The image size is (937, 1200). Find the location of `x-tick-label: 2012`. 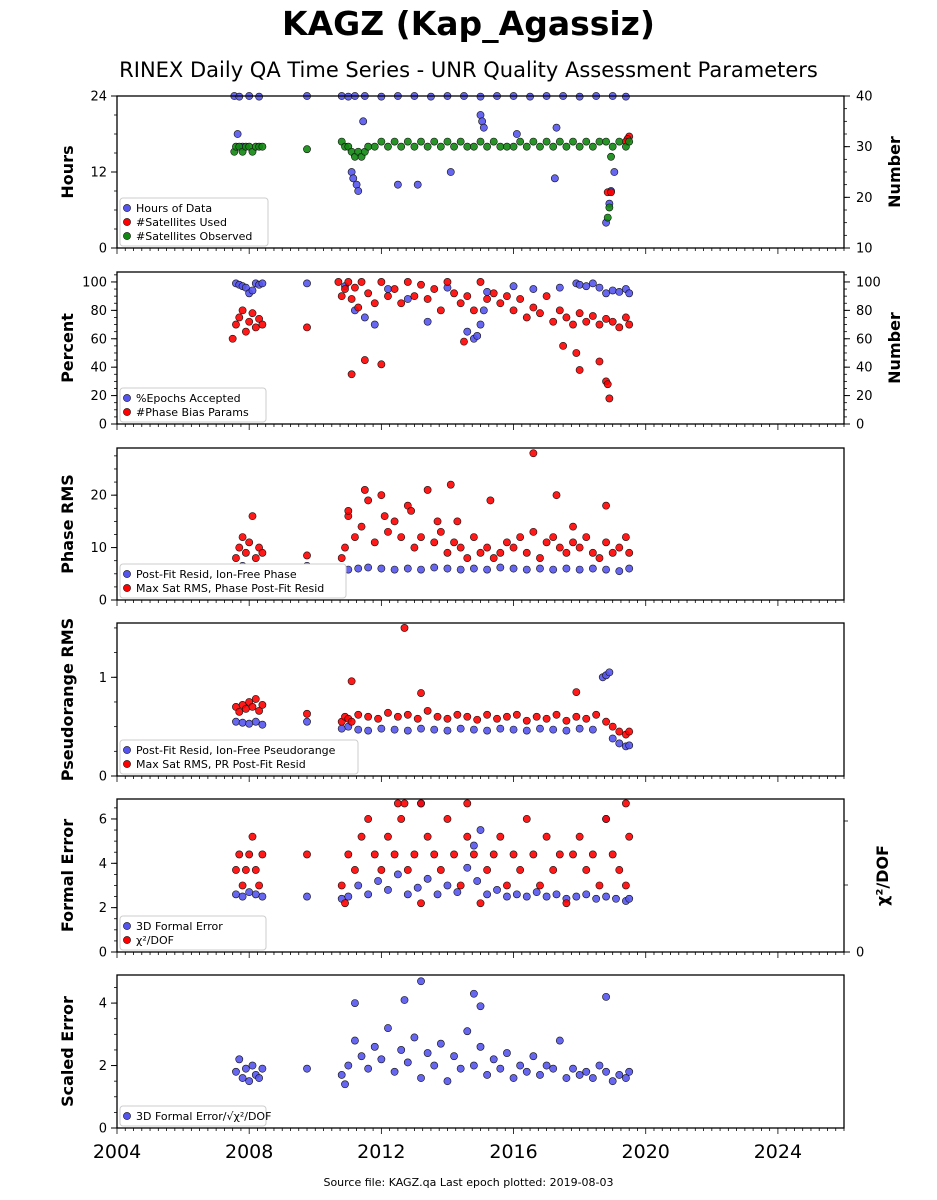

x-tick-label: 2012 is located at coordinates (381, 1152).